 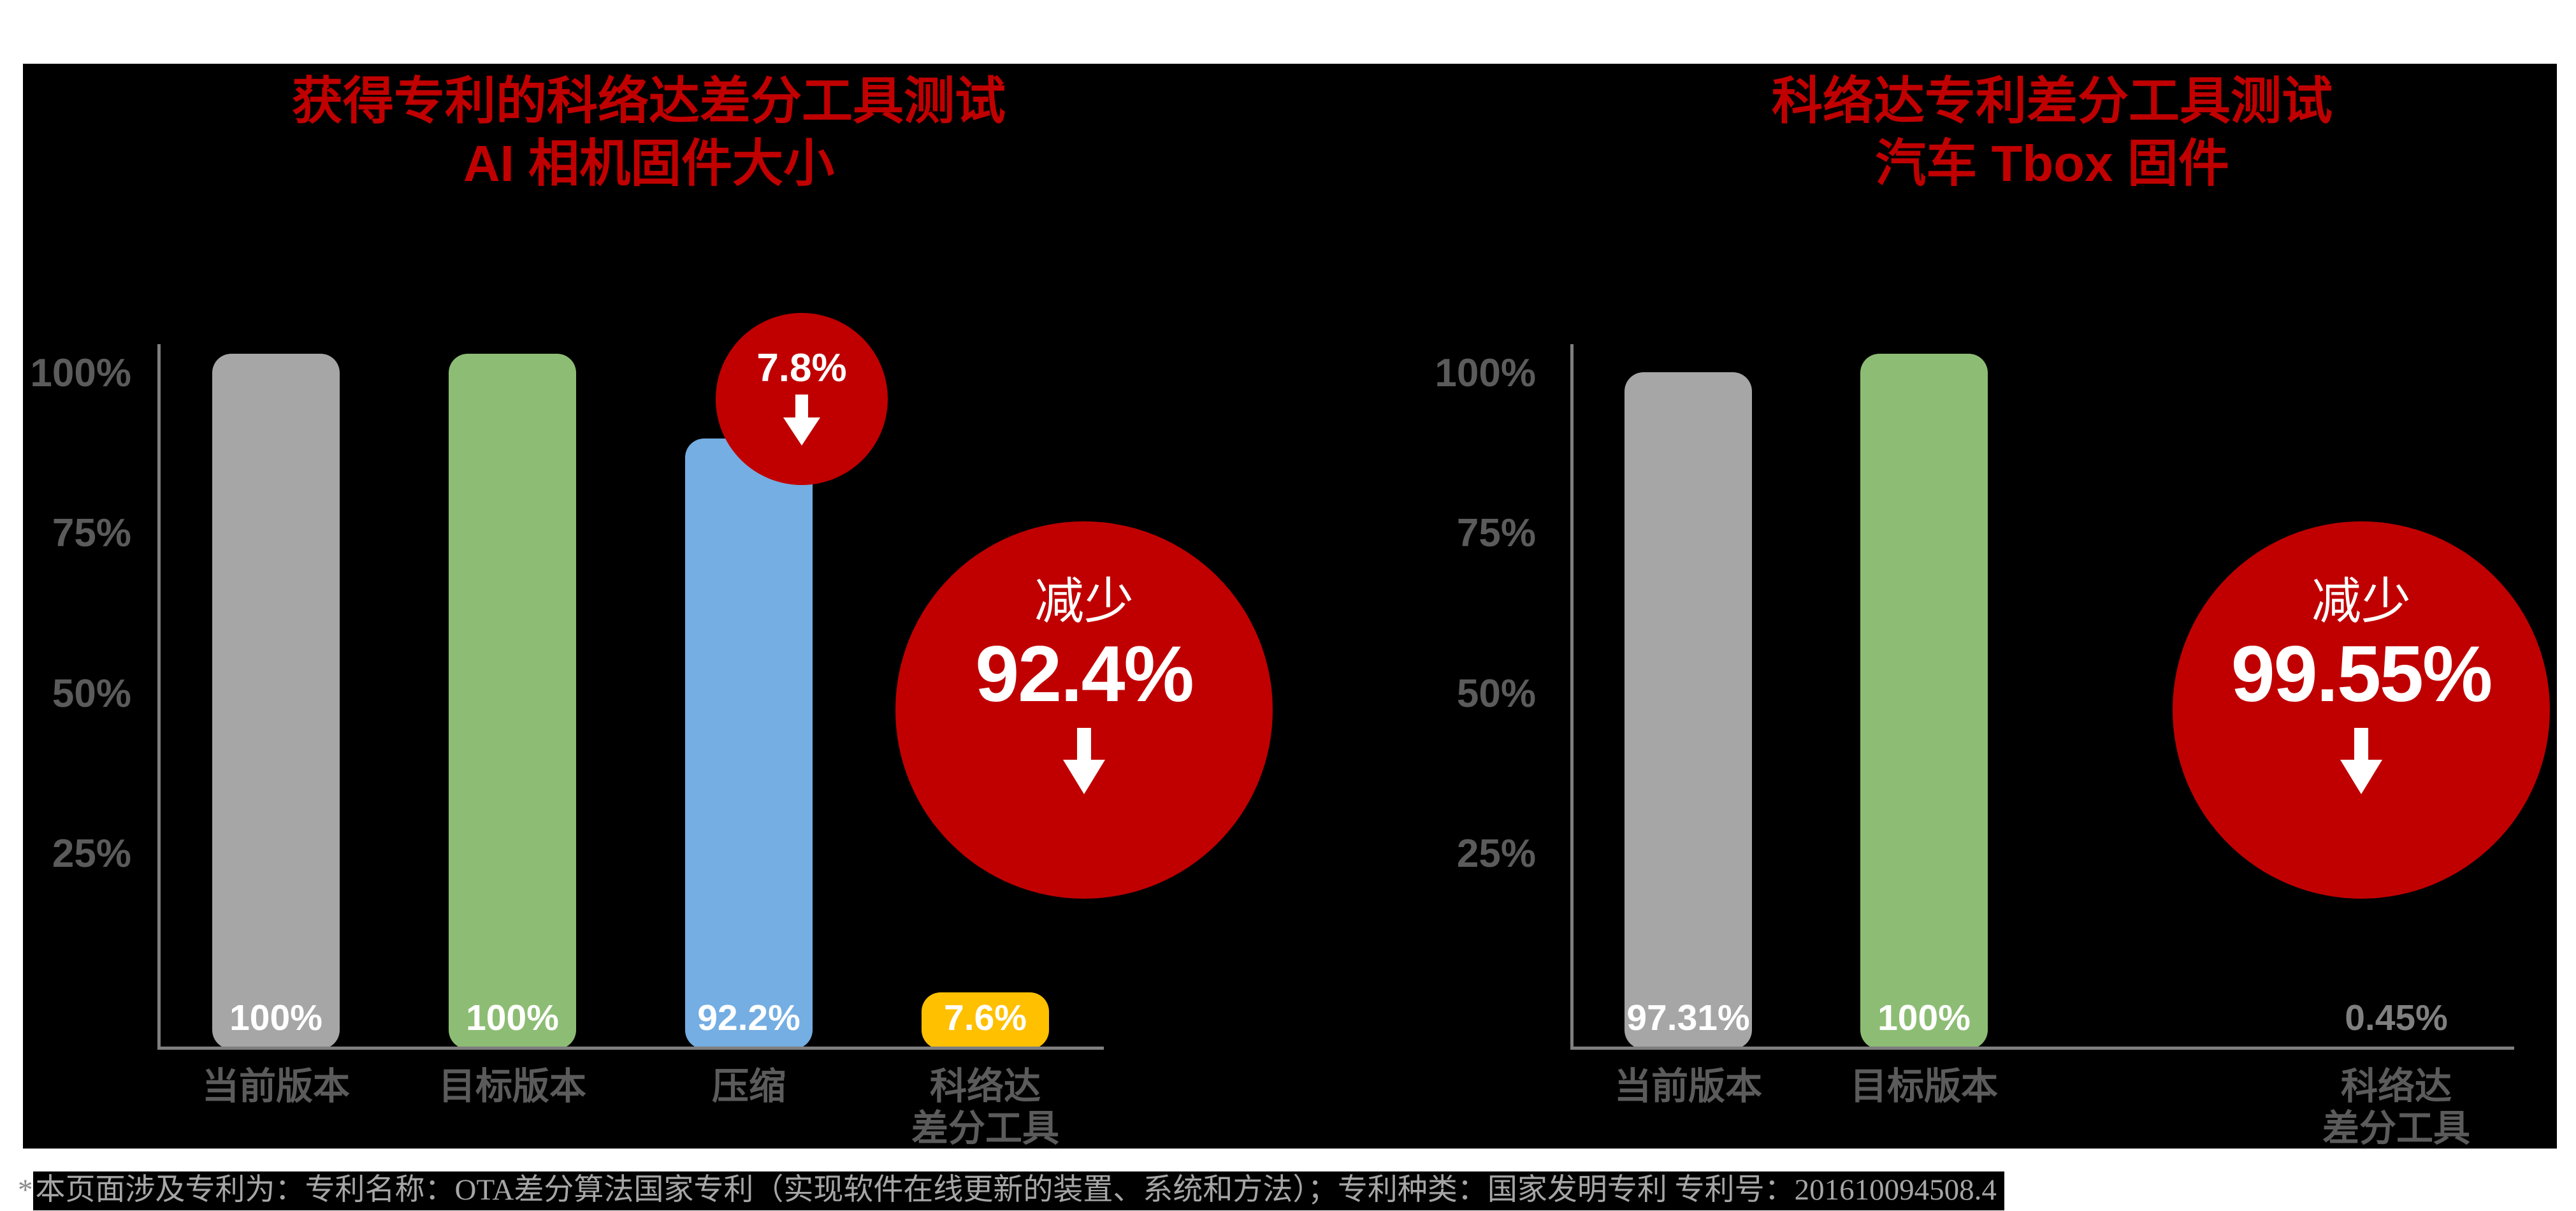 I want to click on bar-value-label: 0.45%, so click(x=2396, y=1018).